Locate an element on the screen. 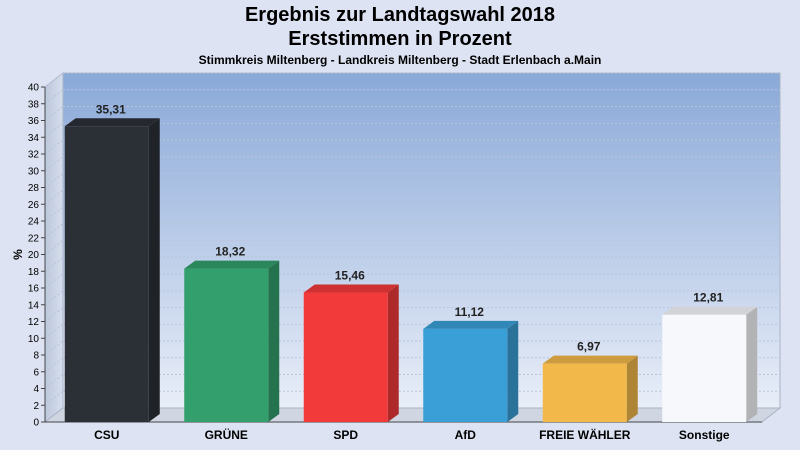 This screenshot has width=800, height=450. y-axis-label: % is located at coordinates (18, 254).